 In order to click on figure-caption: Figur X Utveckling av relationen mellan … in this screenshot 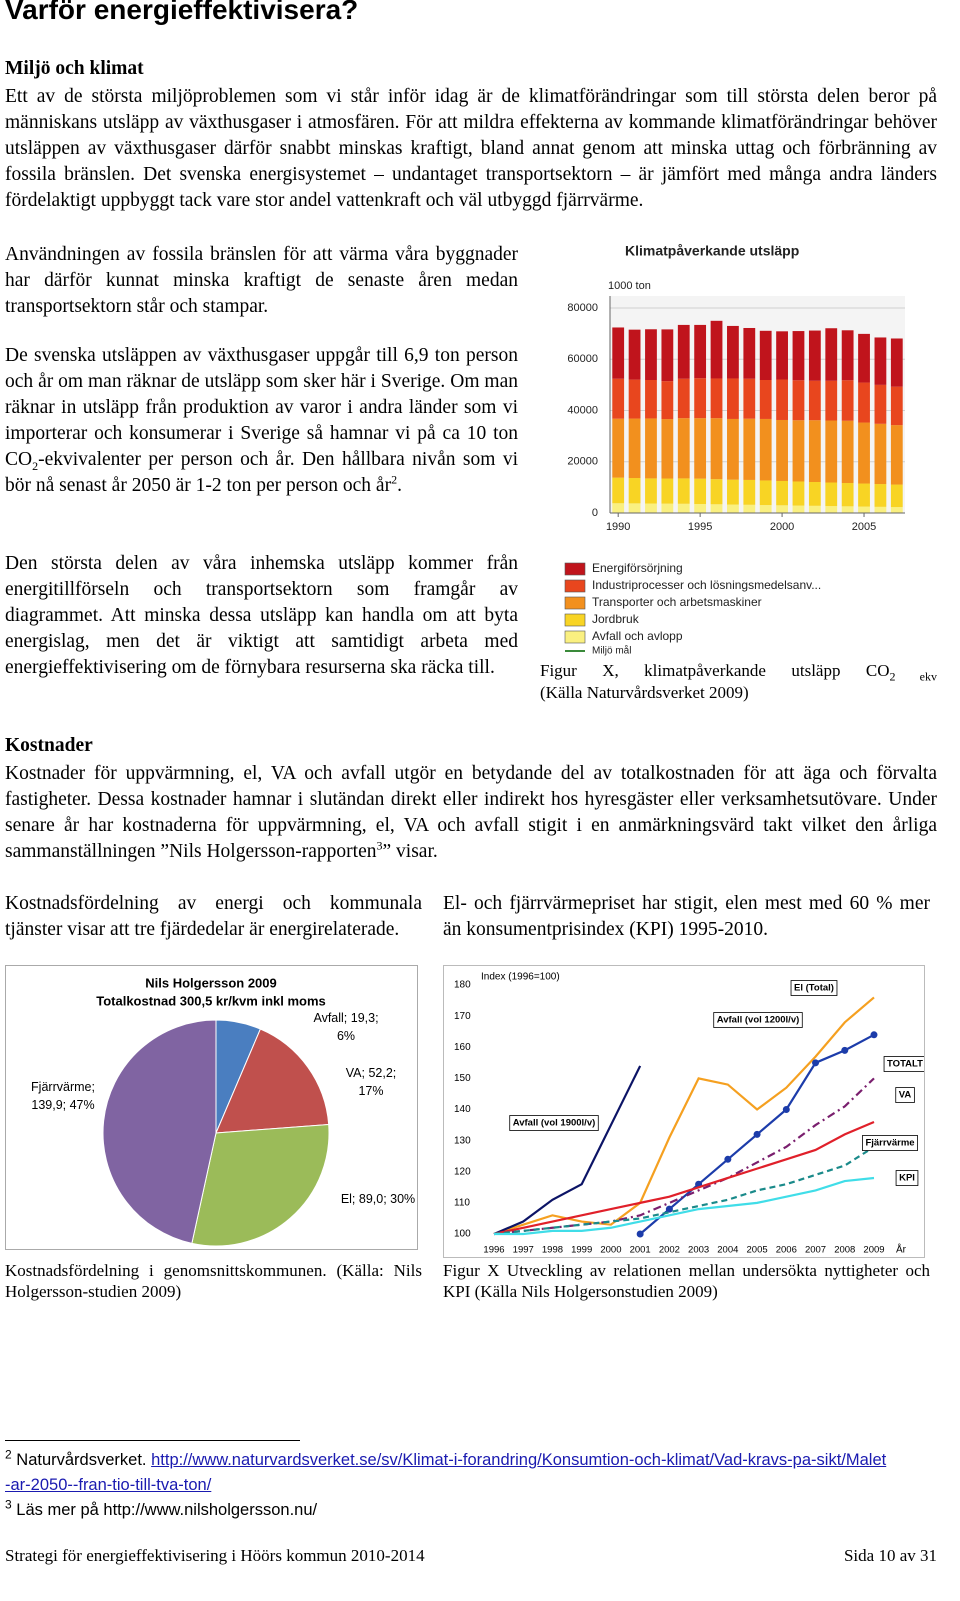, I will do `click(686, 1281)`.